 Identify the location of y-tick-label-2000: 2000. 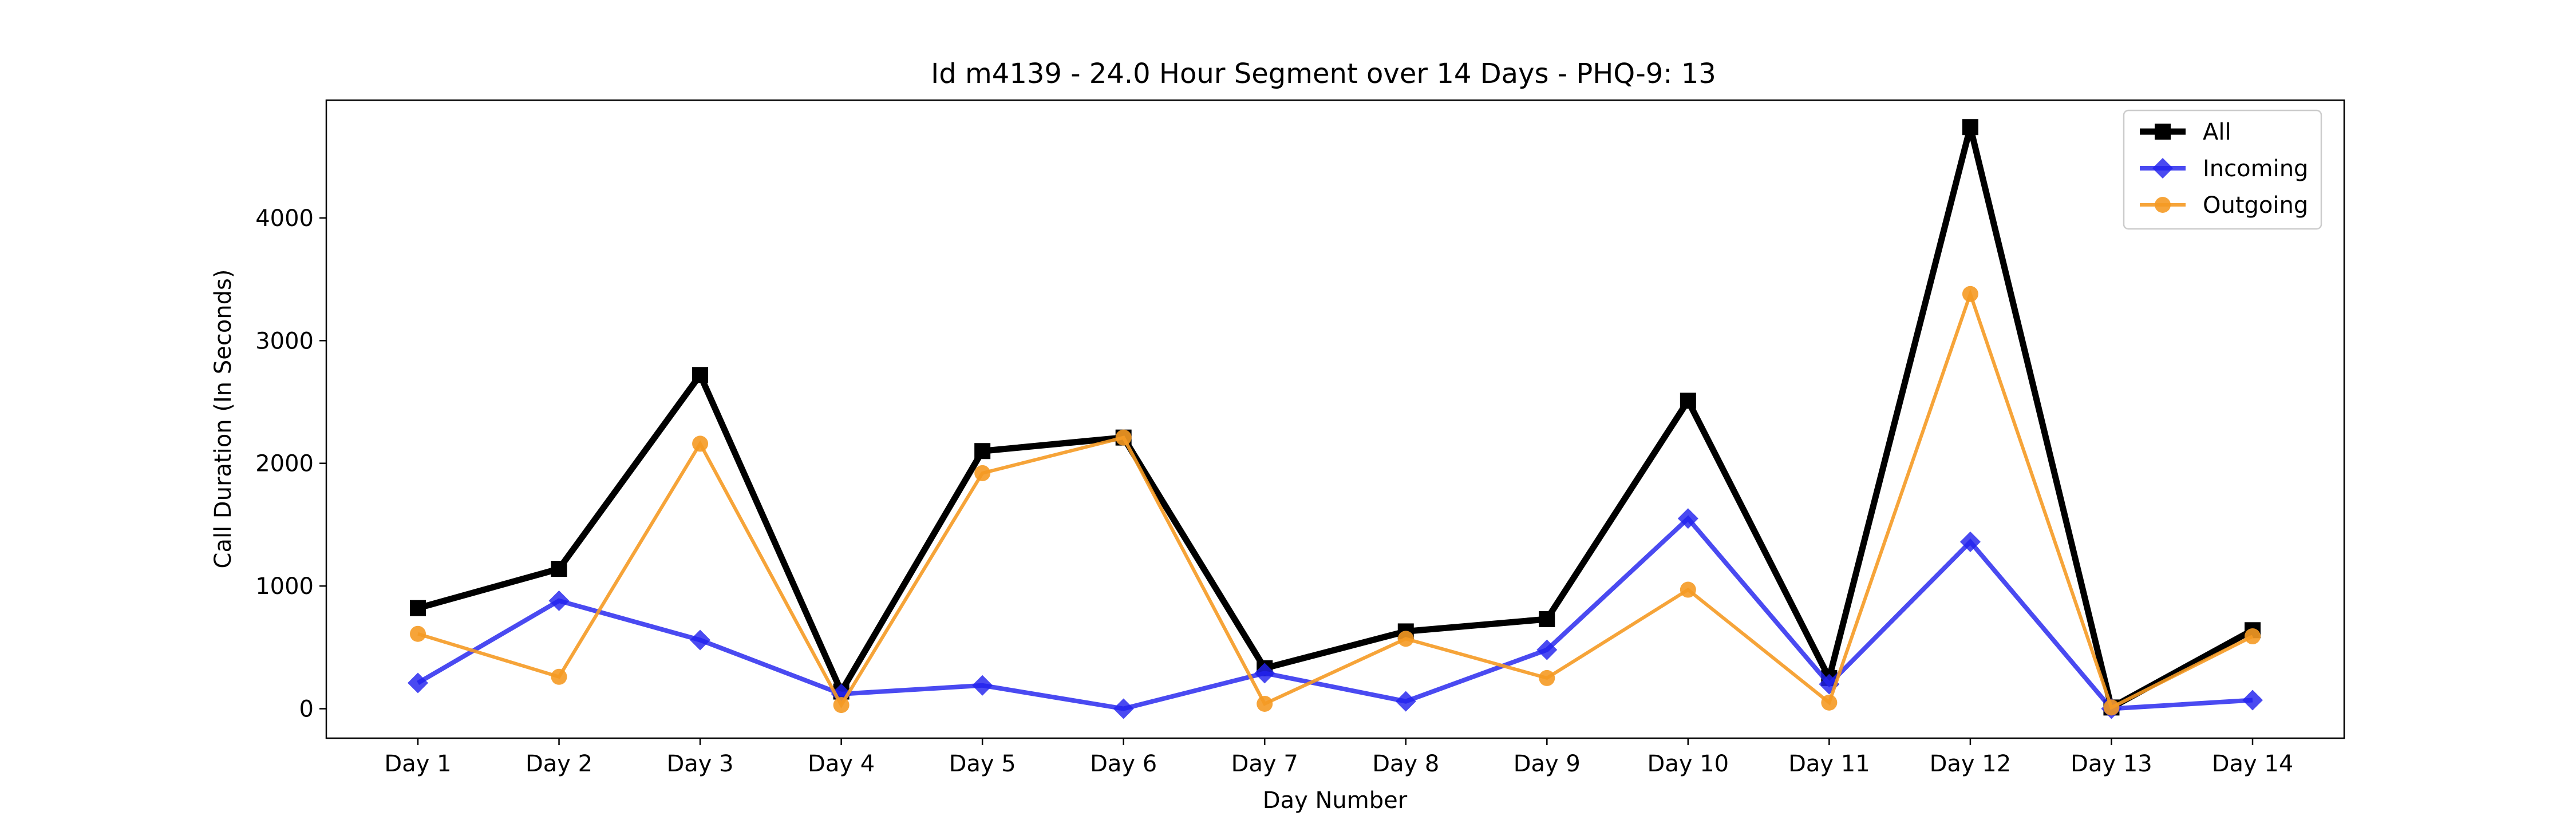
(284, 464).